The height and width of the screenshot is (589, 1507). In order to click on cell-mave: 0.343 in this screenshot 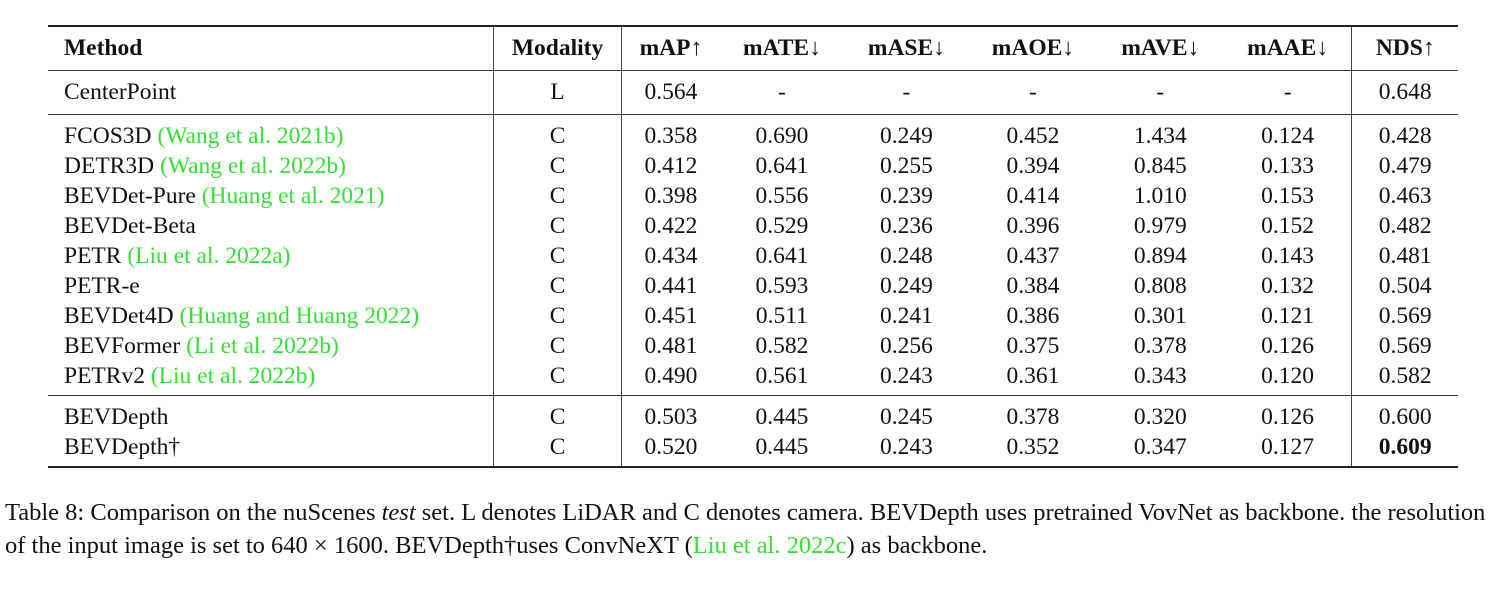, I will do `click(1160, 375)`.